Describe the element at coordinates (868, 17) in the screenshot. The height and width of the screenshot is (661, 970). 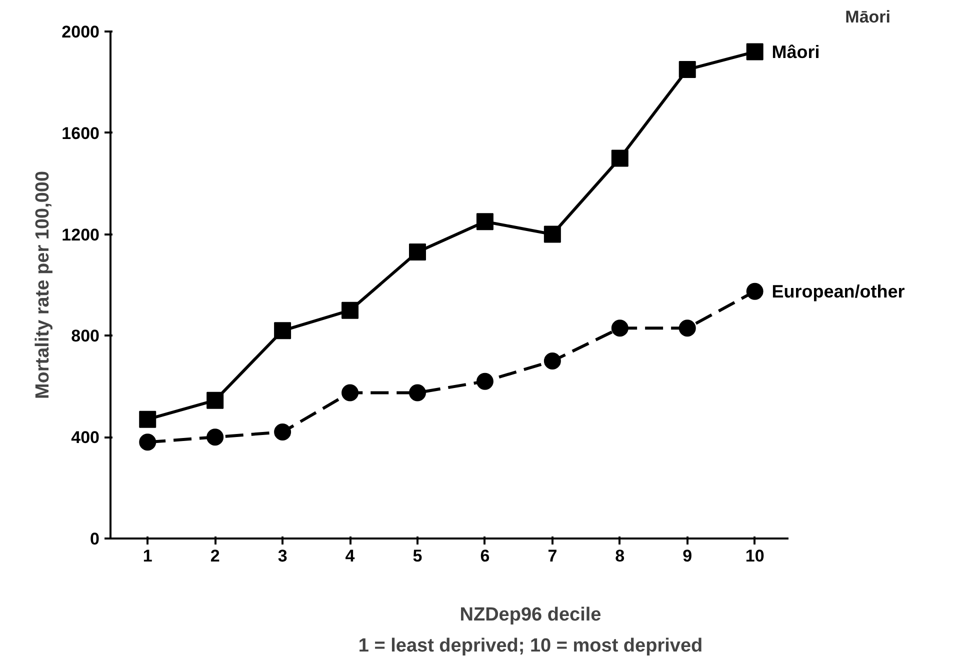
I see `text: Māori` at that location.